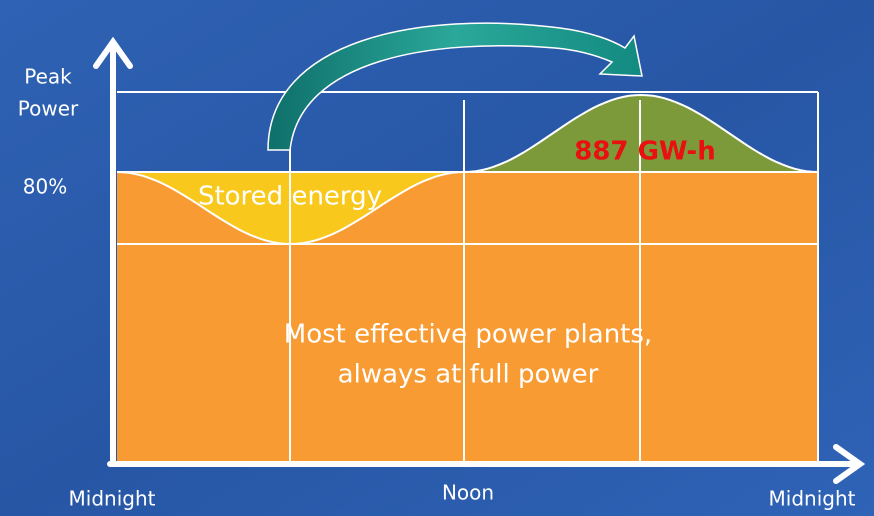 The width and height of the screenshot is (874, 516). I want to click on x-arrow, so click(849, 464).